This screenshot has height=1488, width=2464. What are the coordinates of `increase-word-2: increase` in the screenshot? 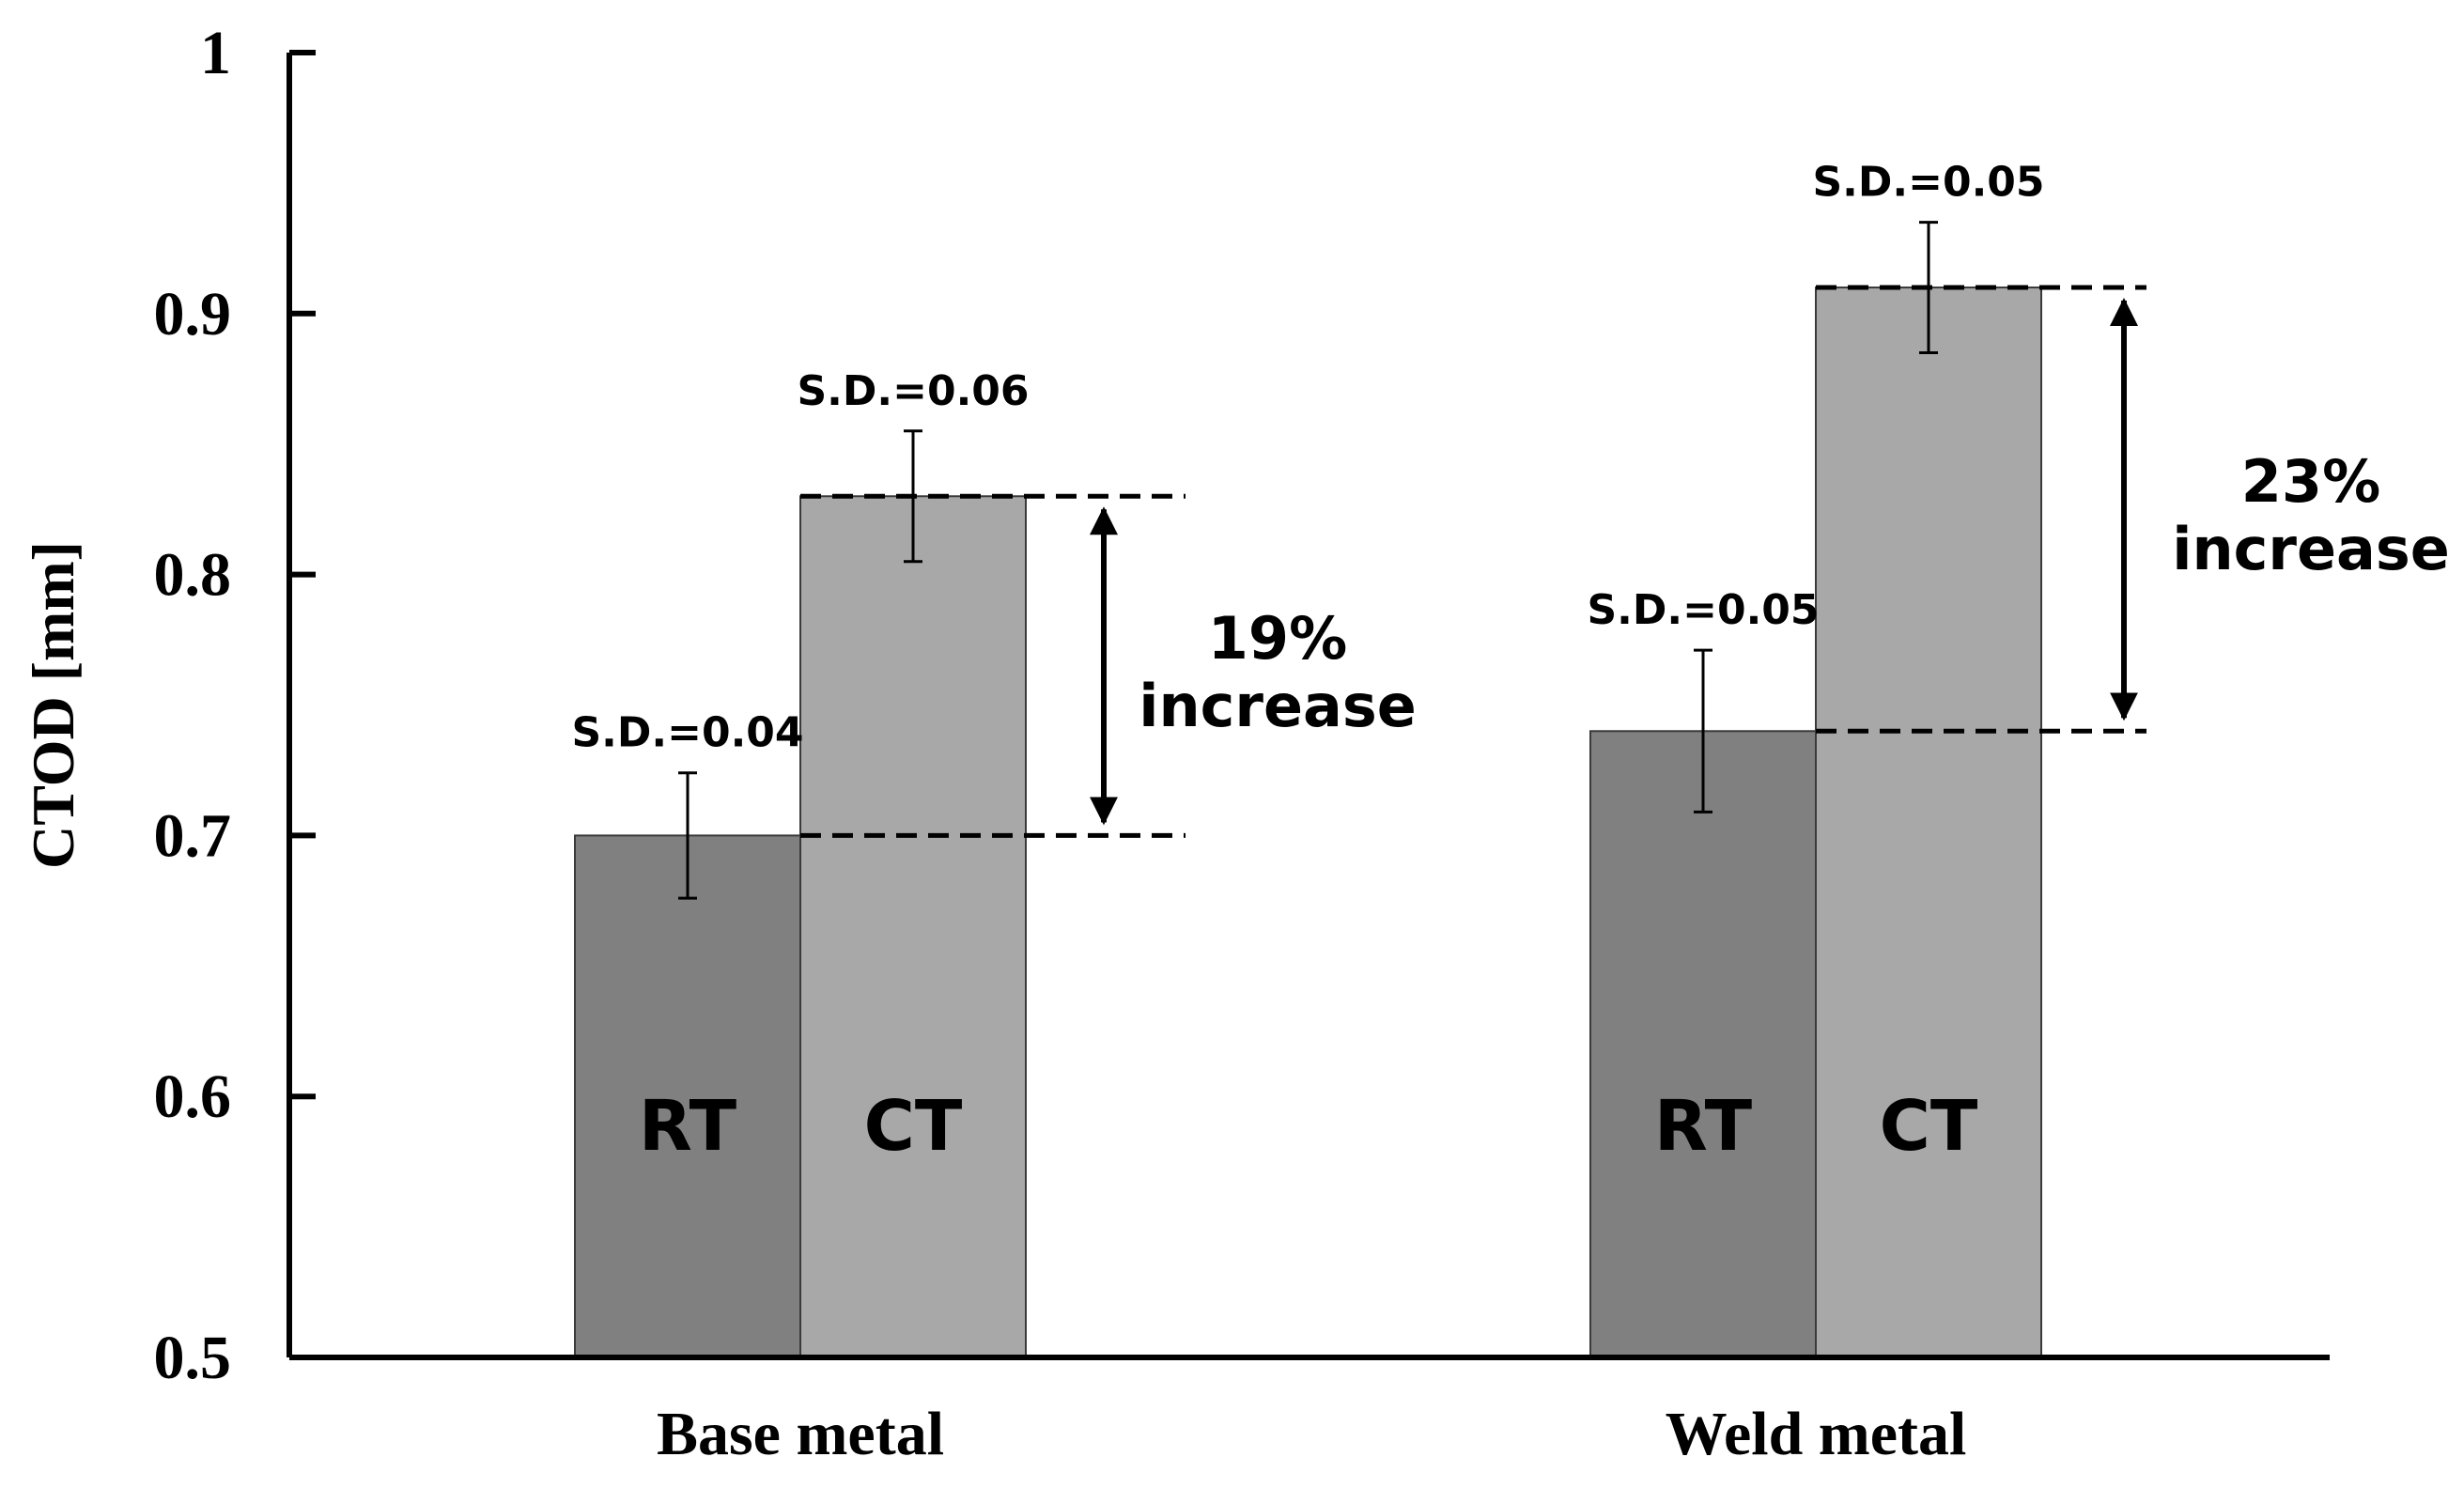 It's located at (2311, 549).